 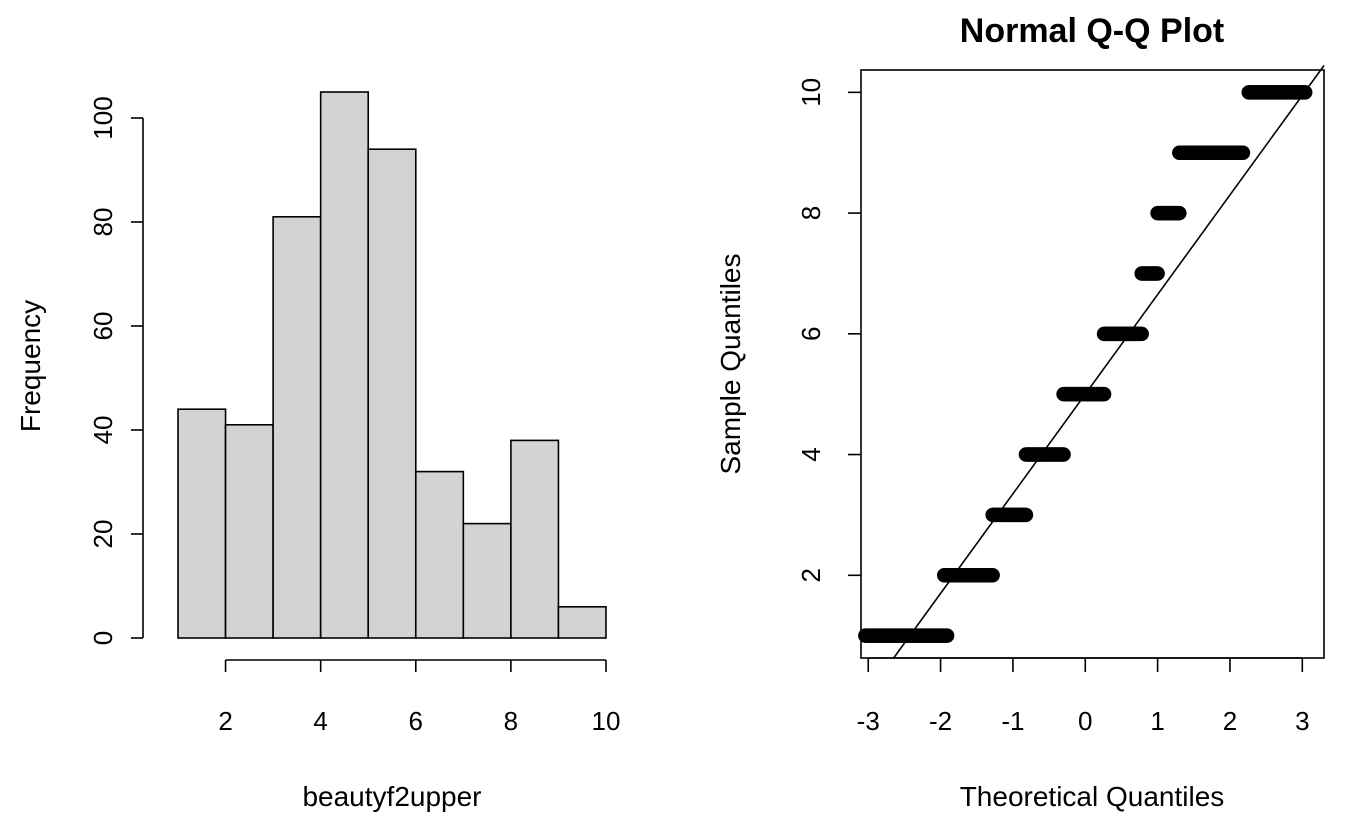 What do you see at coordinates (103, 117) in the screenshot?
I see `histogram-y-tick-label: 100` at bounding box center [103, 117].